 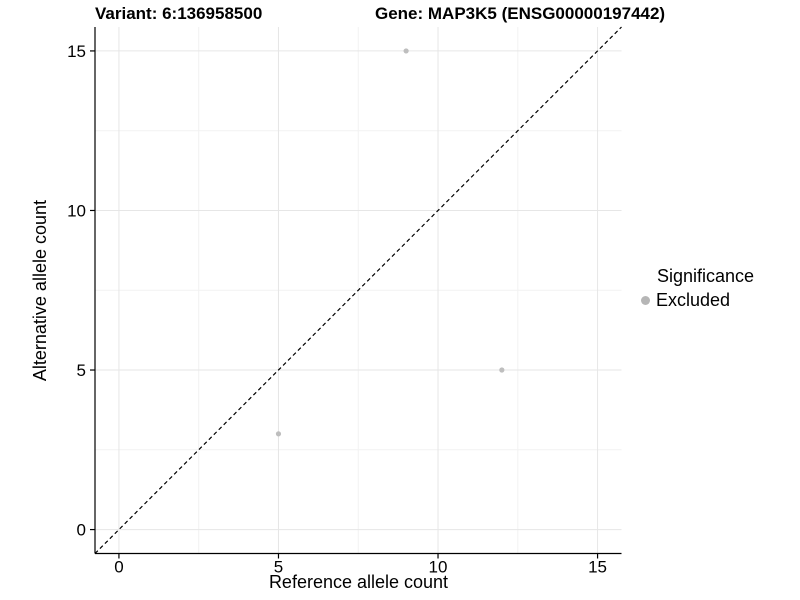 I want to click on y-tick-label: 10, so click(x=76, y=210).